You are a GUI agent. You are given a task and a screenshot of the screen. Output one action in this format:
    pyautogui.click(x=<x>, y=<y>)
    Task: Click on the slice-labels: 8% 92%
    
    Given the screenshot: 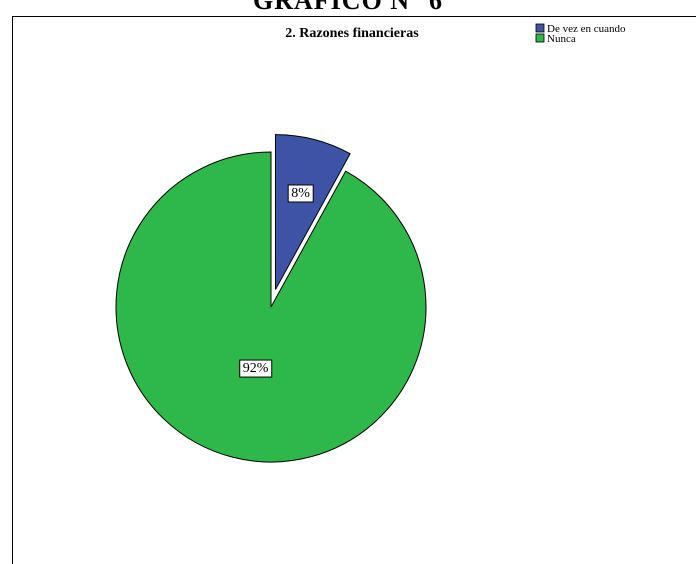 What is the action you would take?
    pyautogui.click(x=276, y=281)
    